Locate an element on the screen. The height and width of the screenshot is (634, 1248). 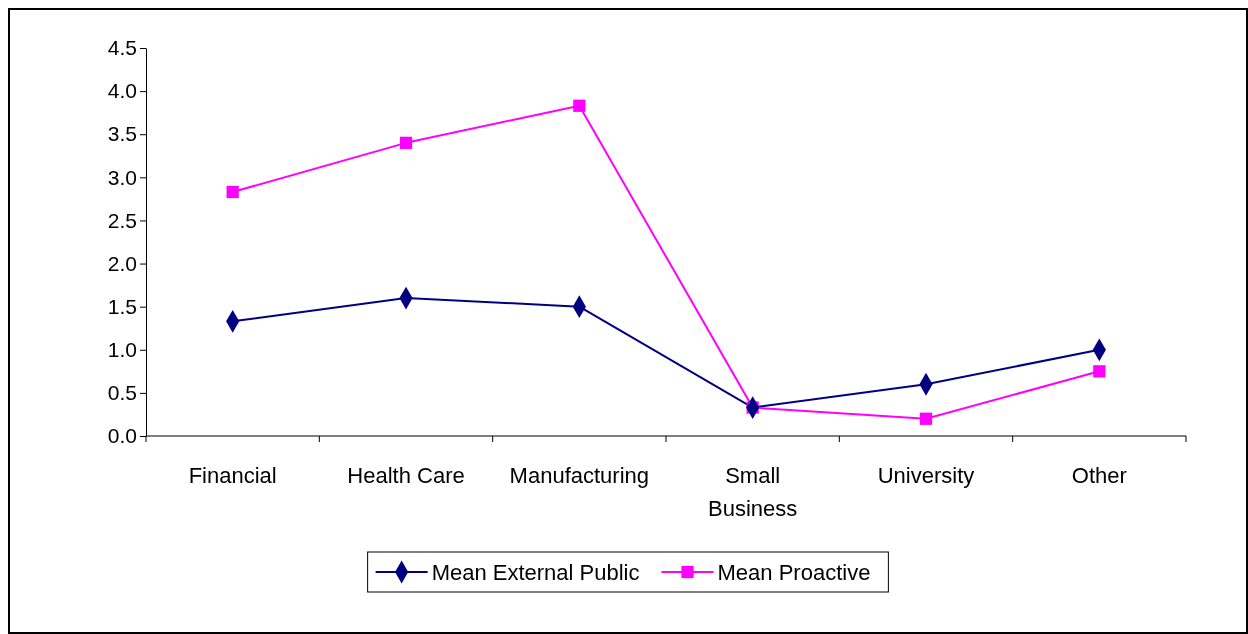
x-tick-label: Small Business is located at coordinates (753, 492).